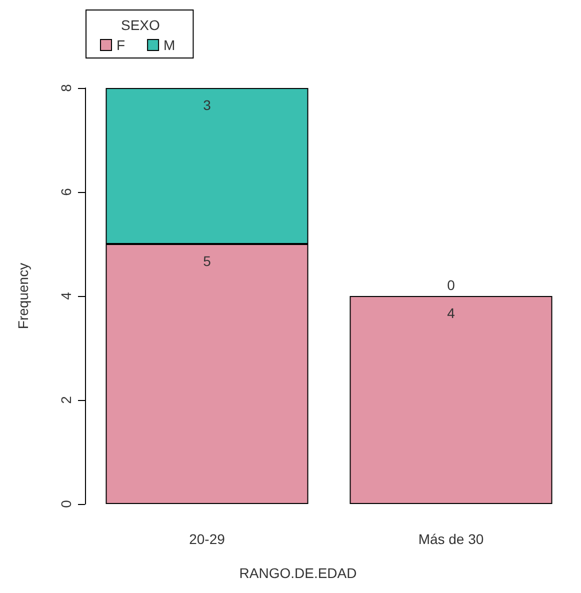  I want to click on data-label: 4, so click(451, 313).